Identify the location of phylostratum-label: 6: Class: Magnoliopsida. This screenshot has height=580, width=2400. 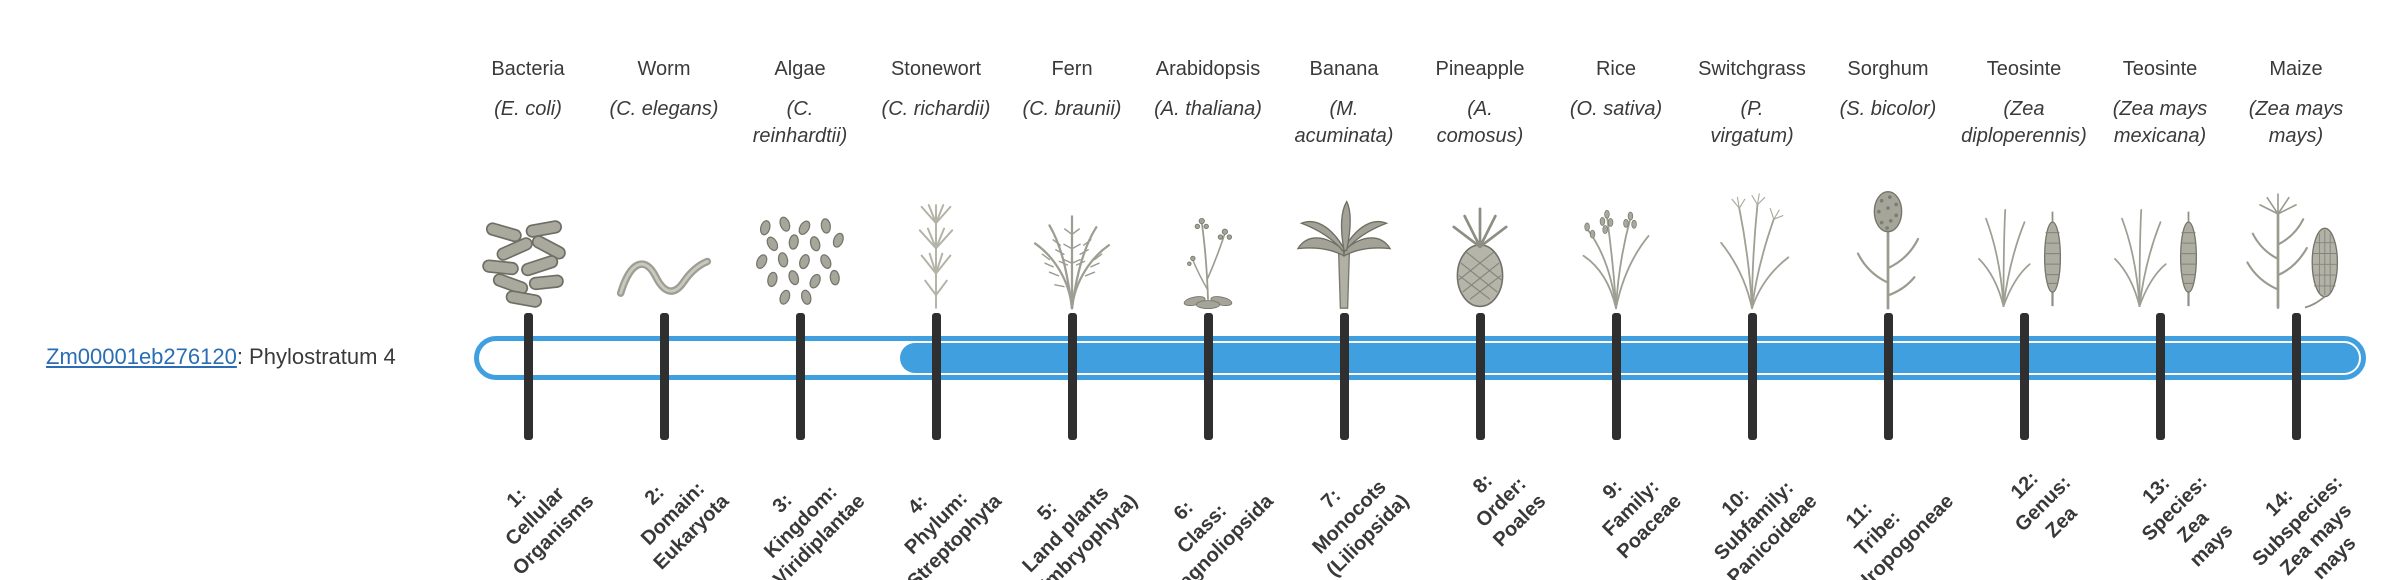
(1220, 535).